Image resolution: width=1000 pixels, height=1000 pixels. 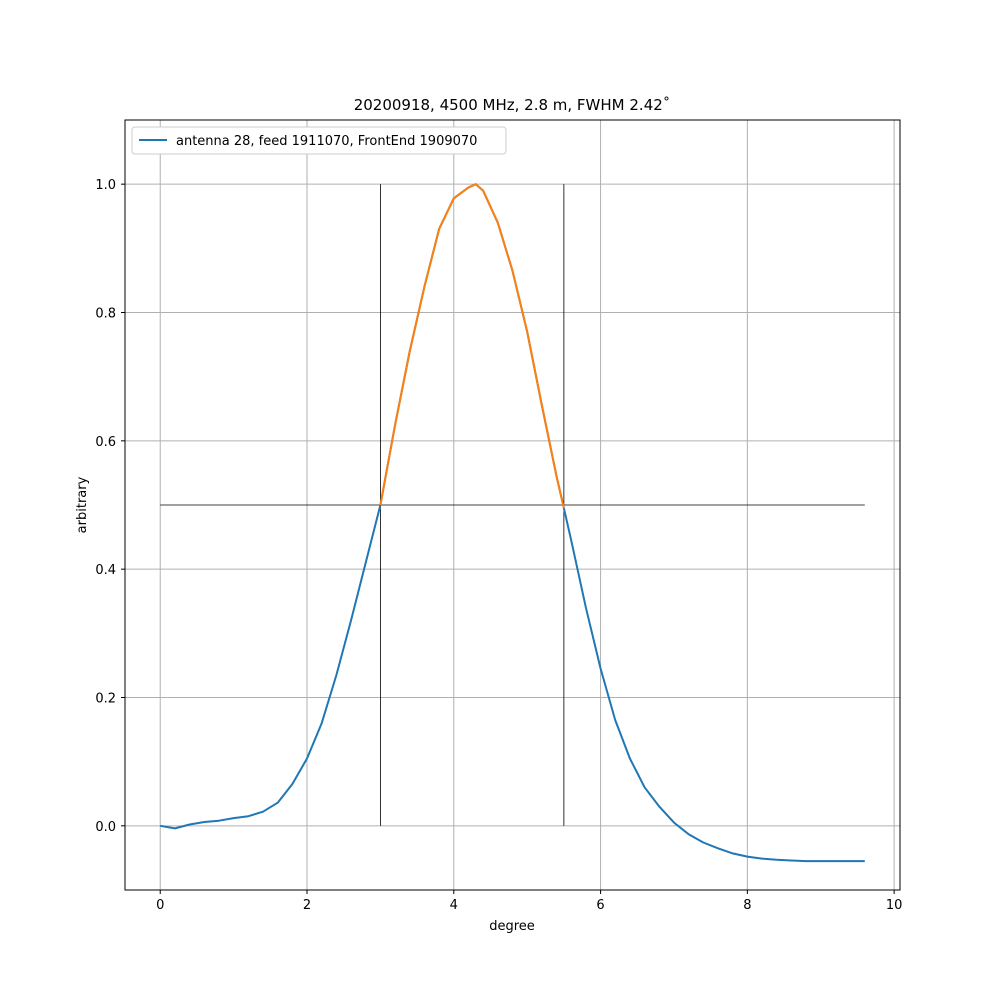 What do you see at coordinates (105, 570) in the screenshot?
I see `y-tick-label: 0.4` at bounding box center [105, 570].